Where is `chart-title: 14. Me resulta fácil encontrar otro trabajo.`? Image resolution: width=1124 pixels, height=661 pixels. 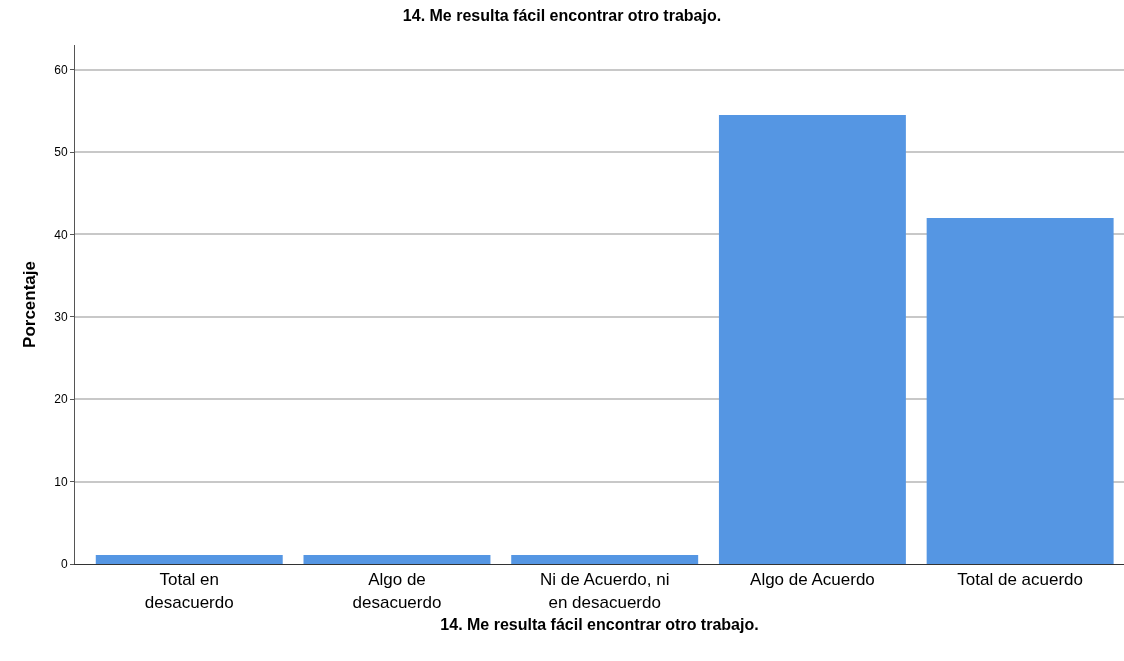
chart-title: 14. Me resulta fácil encontrar otro trabajo. is located at coordinates (562, 16).